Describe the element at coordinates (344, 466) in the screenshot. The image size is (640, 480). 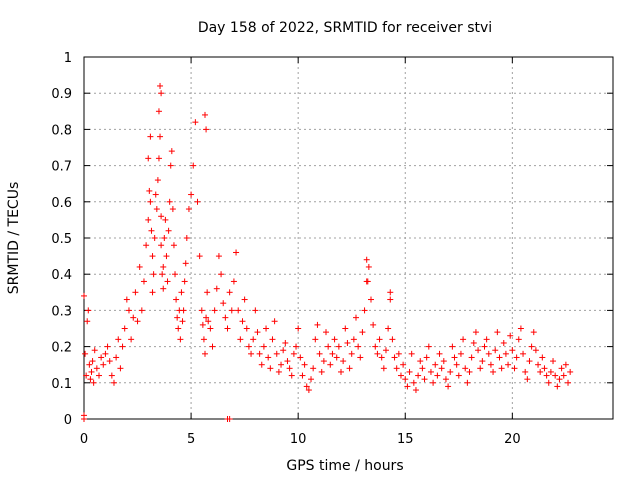
I see `x-axis-title: GPS time / hours` at that location.